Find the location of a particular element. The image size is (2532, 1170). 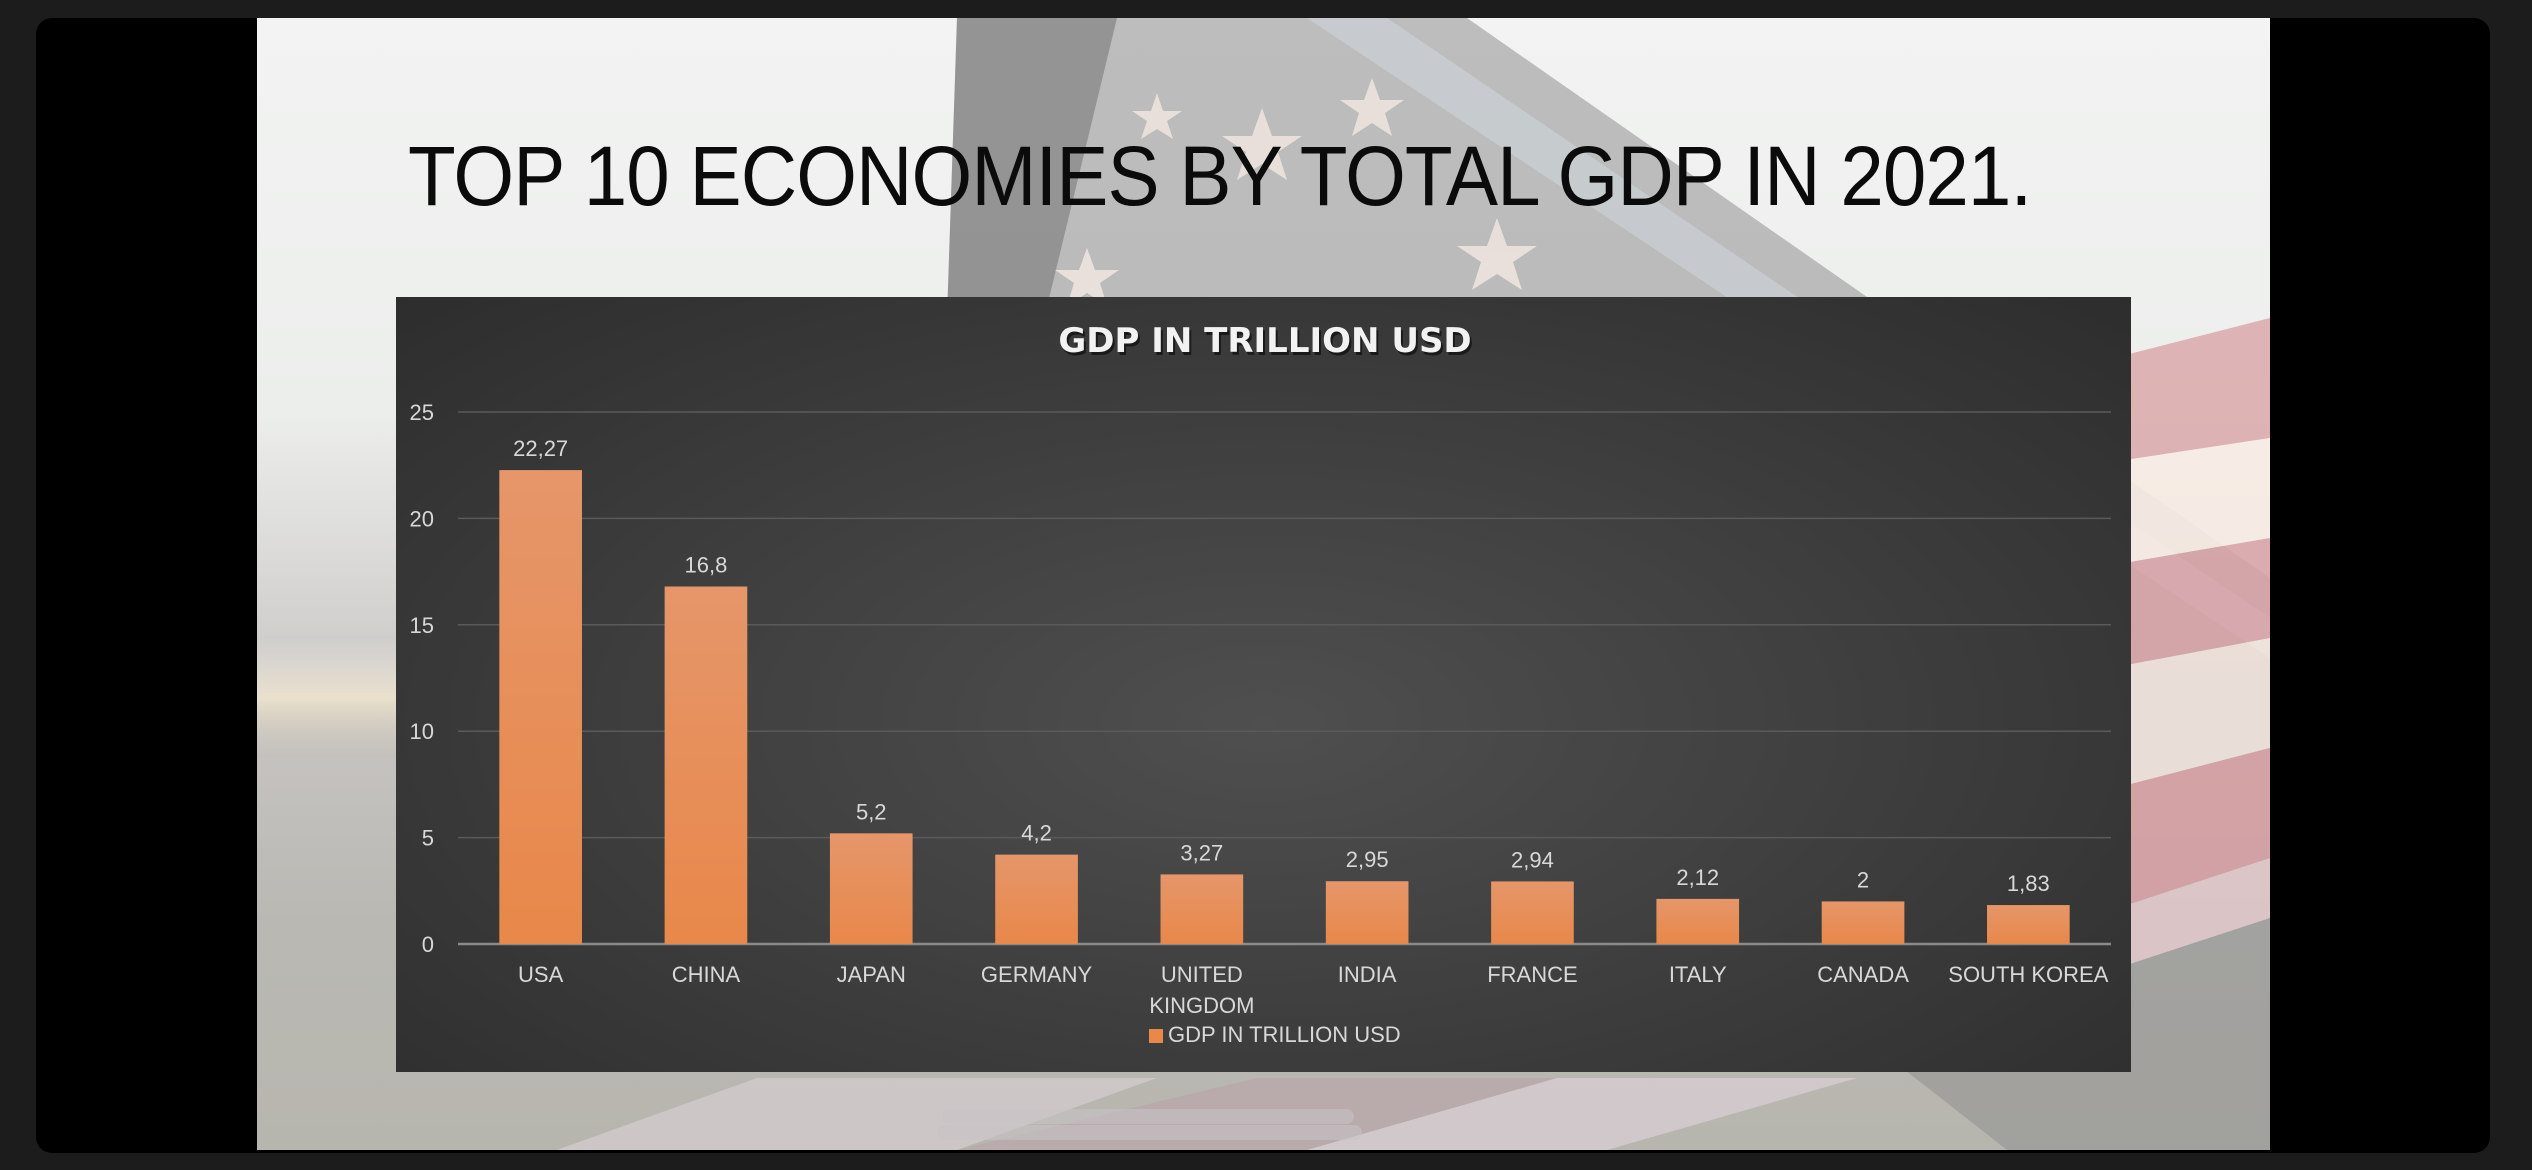

y-tick-label: 5 is located at coordinates (428, 838).